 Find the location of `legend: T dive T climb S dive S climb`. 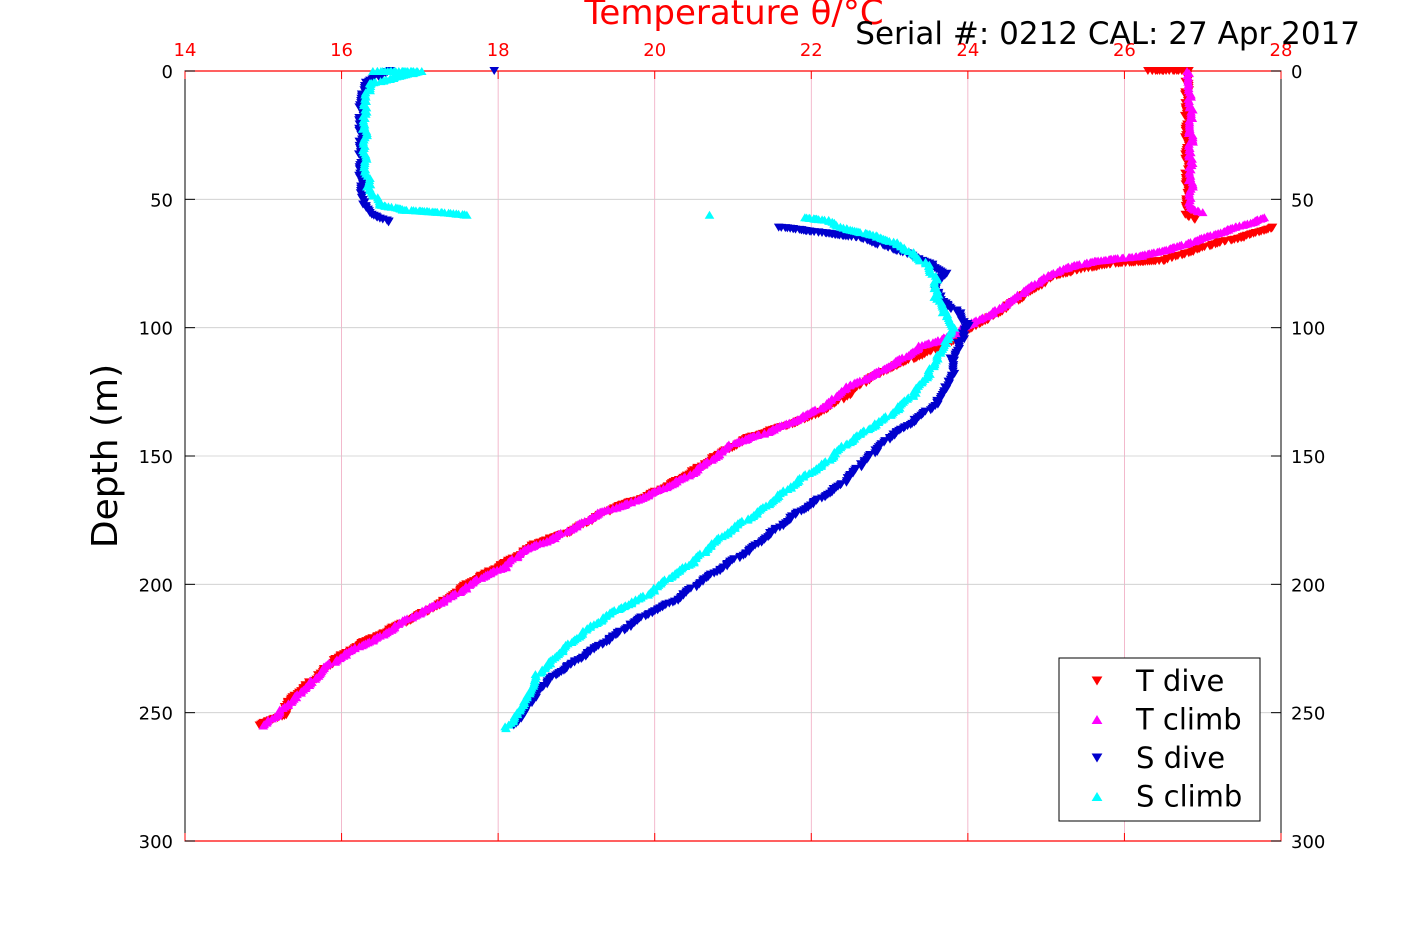

legend: T dive T climb S dive S climb is located at coordinates (1159, 739).